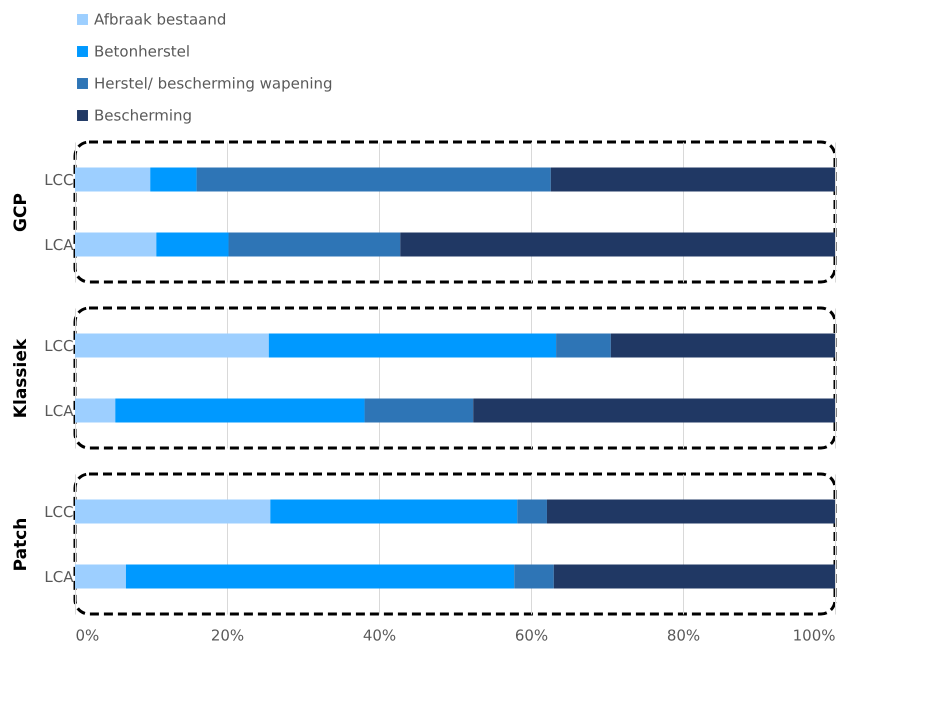  I want to click on y-axis-title: Patch, so click(21, 545).